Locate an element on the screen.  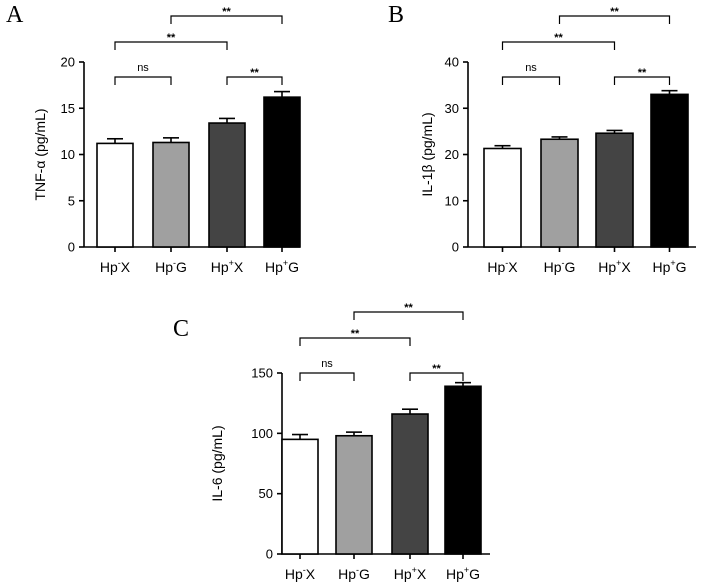
y-tick-label: 5 is located at coordinates (71, 200).